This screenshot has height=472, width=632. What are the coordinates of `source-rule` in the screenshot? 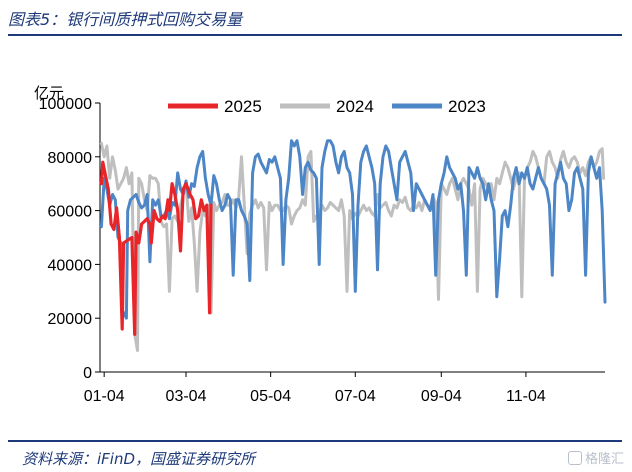 It's located at (315, 441).